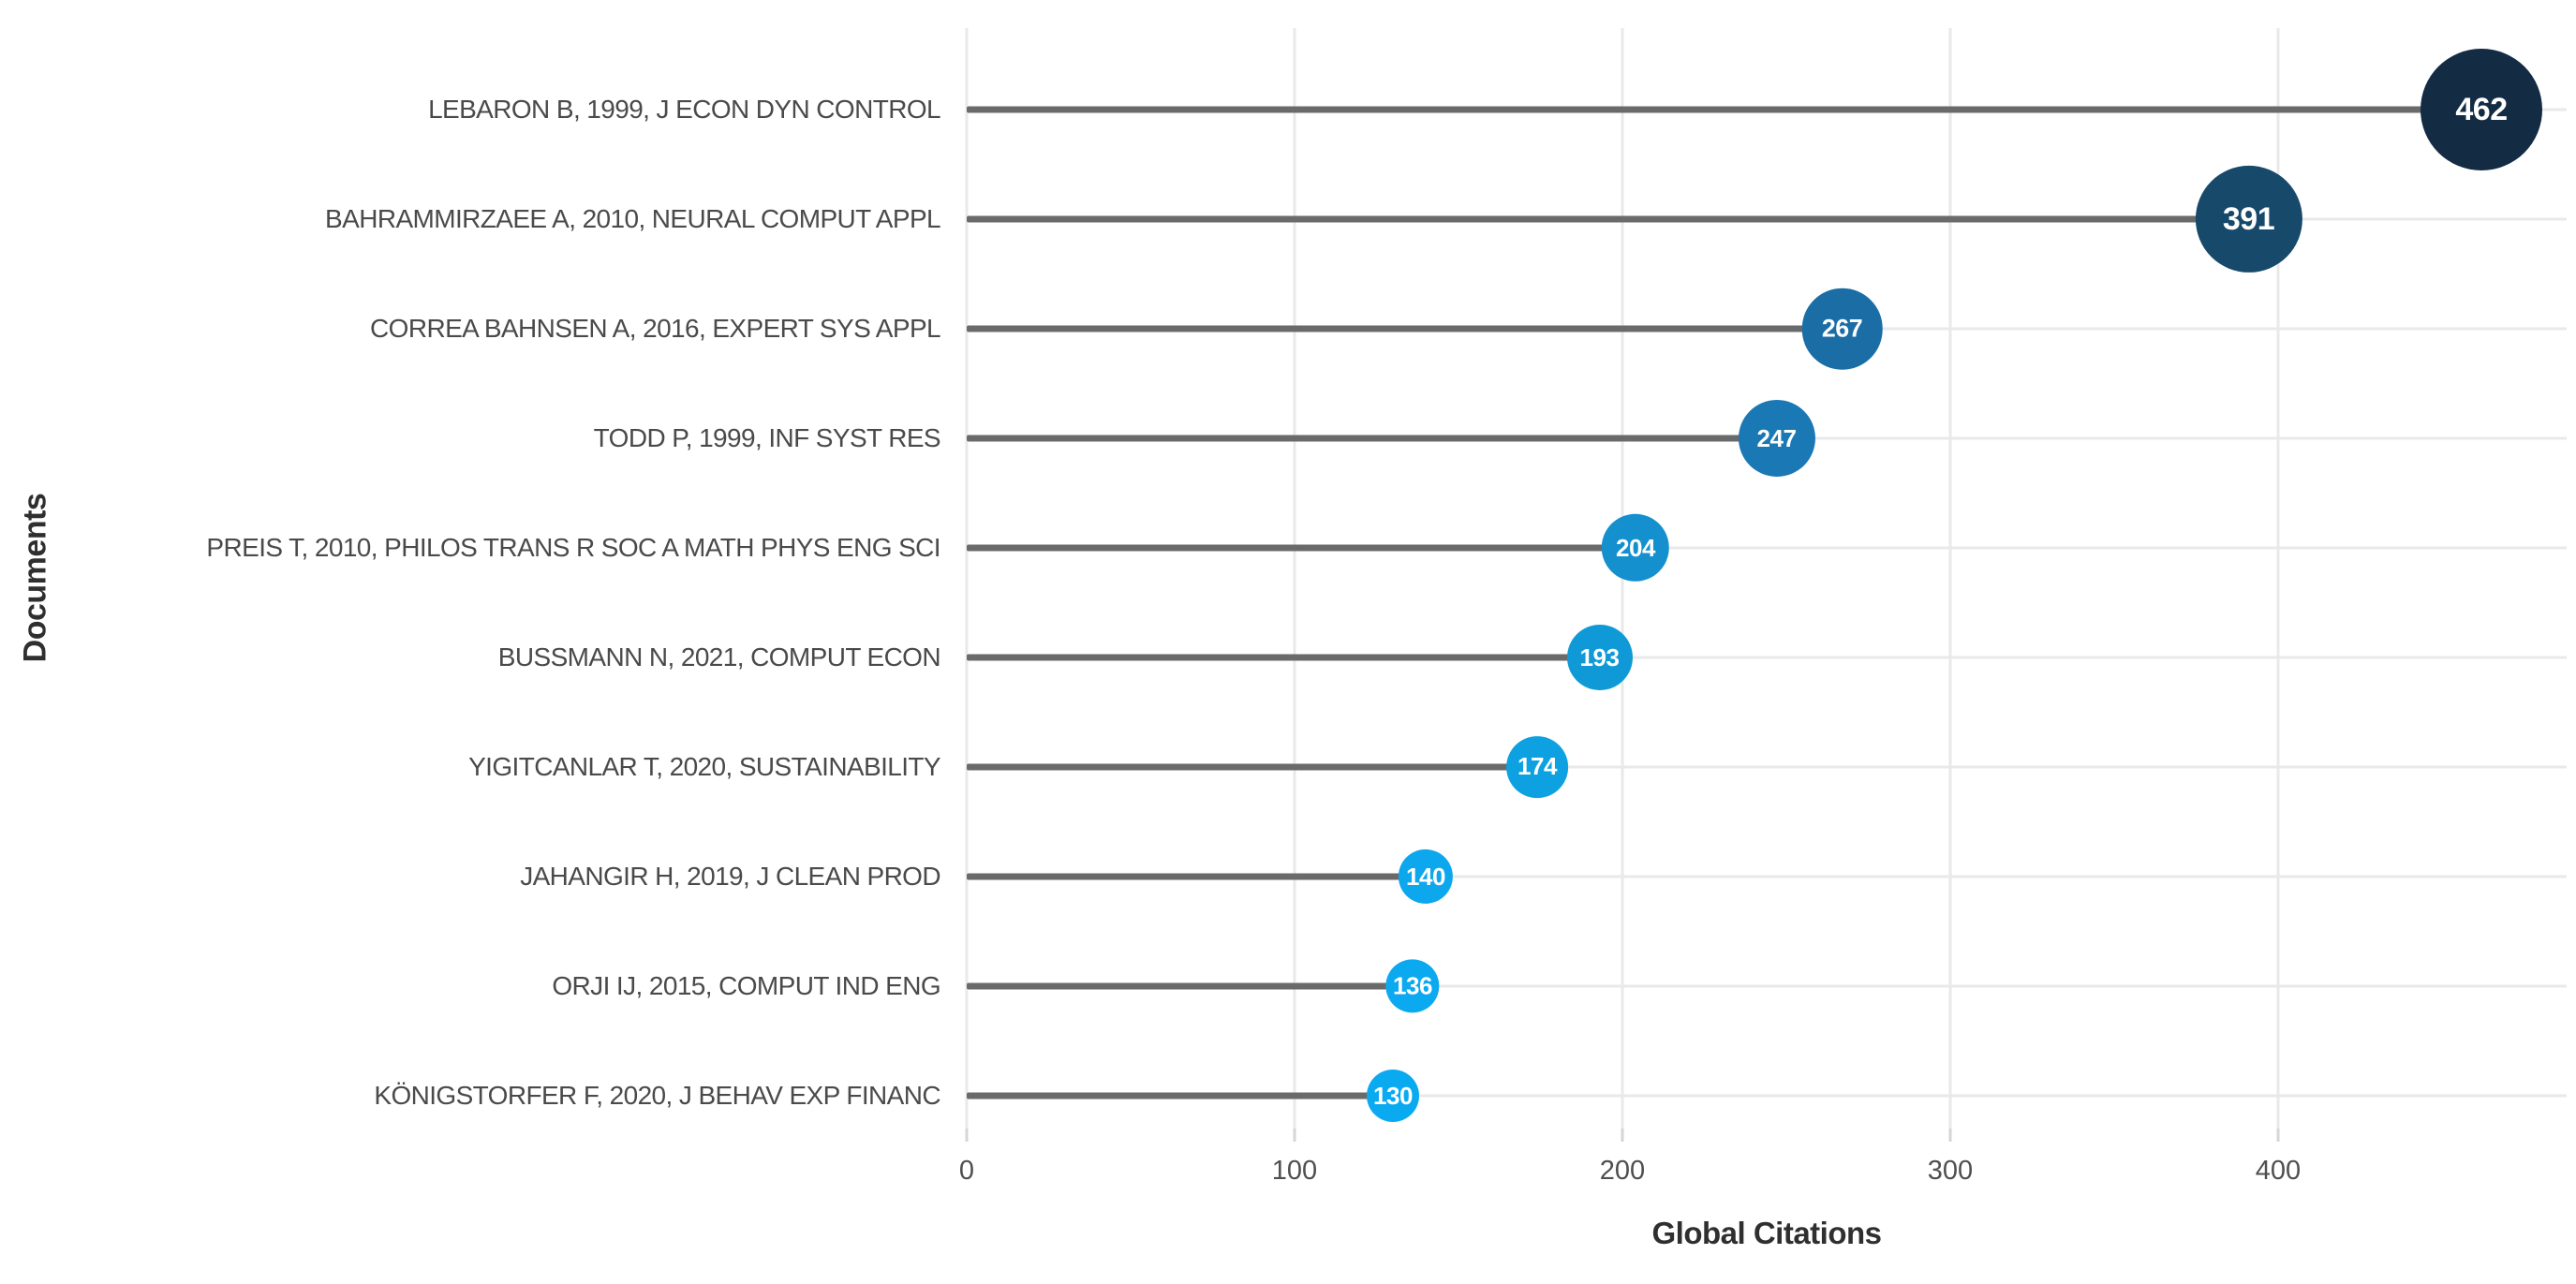  I want to click on x-tick-label: 100, so click(1294, 1171).